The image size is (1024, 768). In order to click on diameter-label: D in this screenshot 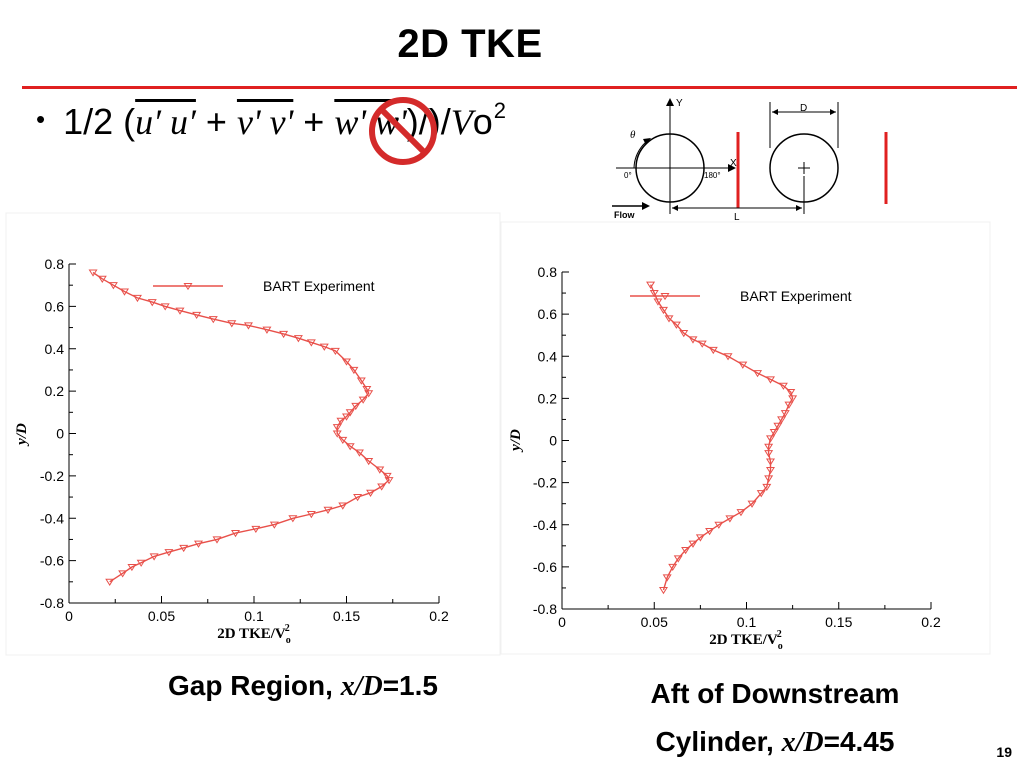, I will do `click(803, 108)`.